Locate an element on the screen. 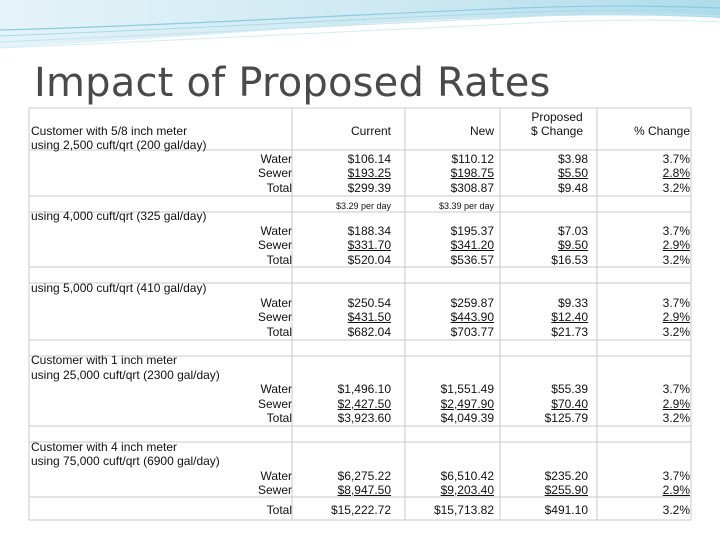  change-sewer: $5.50 is located at coordinates (572, 173).